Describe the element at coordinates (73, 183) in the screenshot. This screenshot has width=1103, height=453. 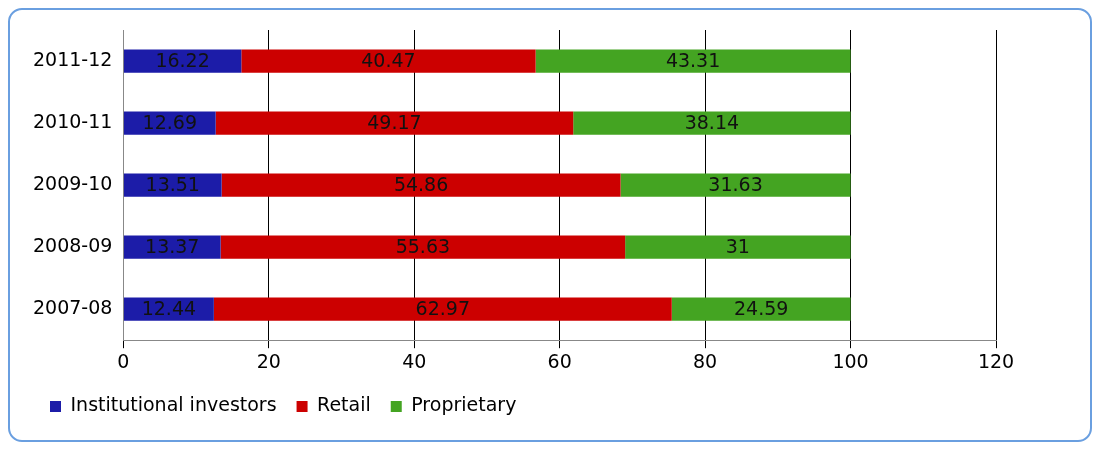
I see `y-tick-label: 2009-10` at that location.